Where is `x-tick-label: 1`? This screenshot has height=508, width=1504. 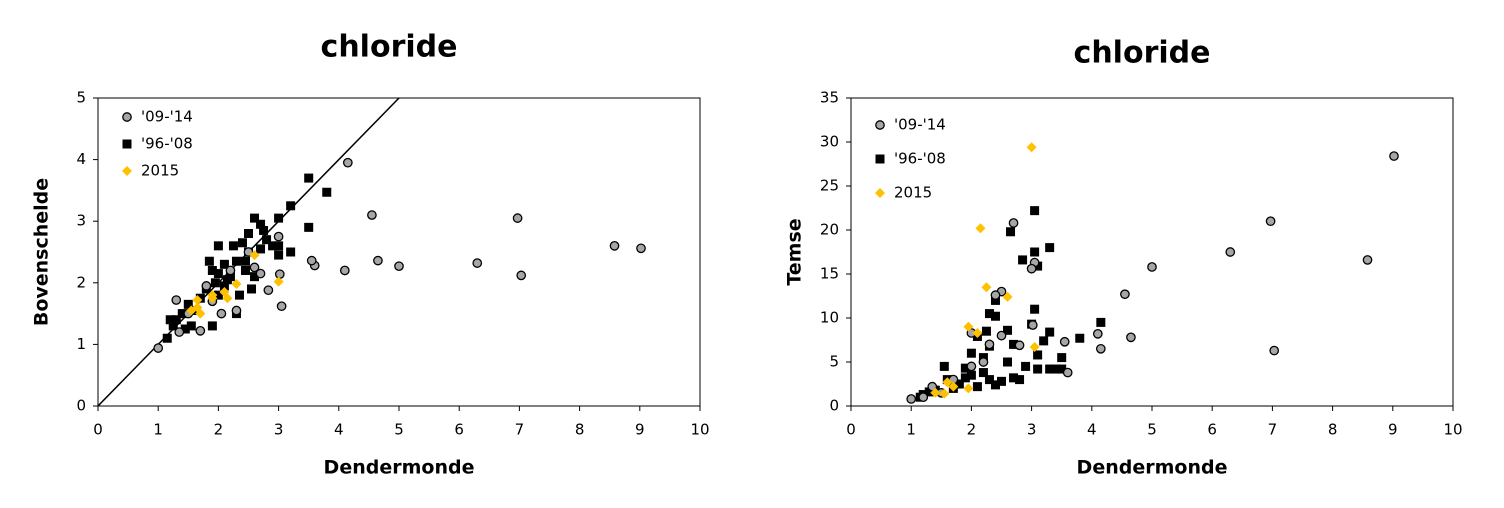
x-tick-label: 1 is located at coordinates (911, 430).